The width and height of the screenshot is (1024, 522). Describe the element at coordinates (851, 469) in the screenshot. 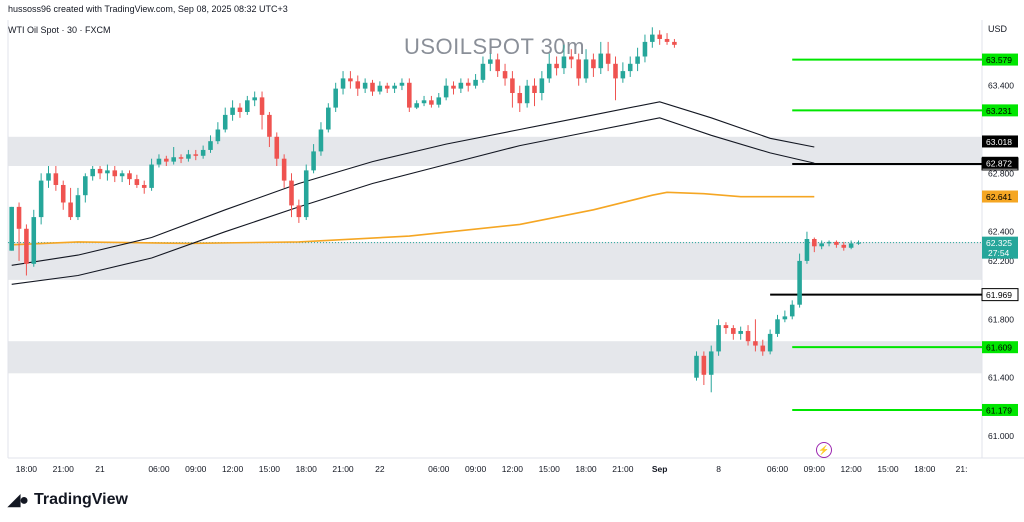

I see `x-tick-label: 12:00` at that location.